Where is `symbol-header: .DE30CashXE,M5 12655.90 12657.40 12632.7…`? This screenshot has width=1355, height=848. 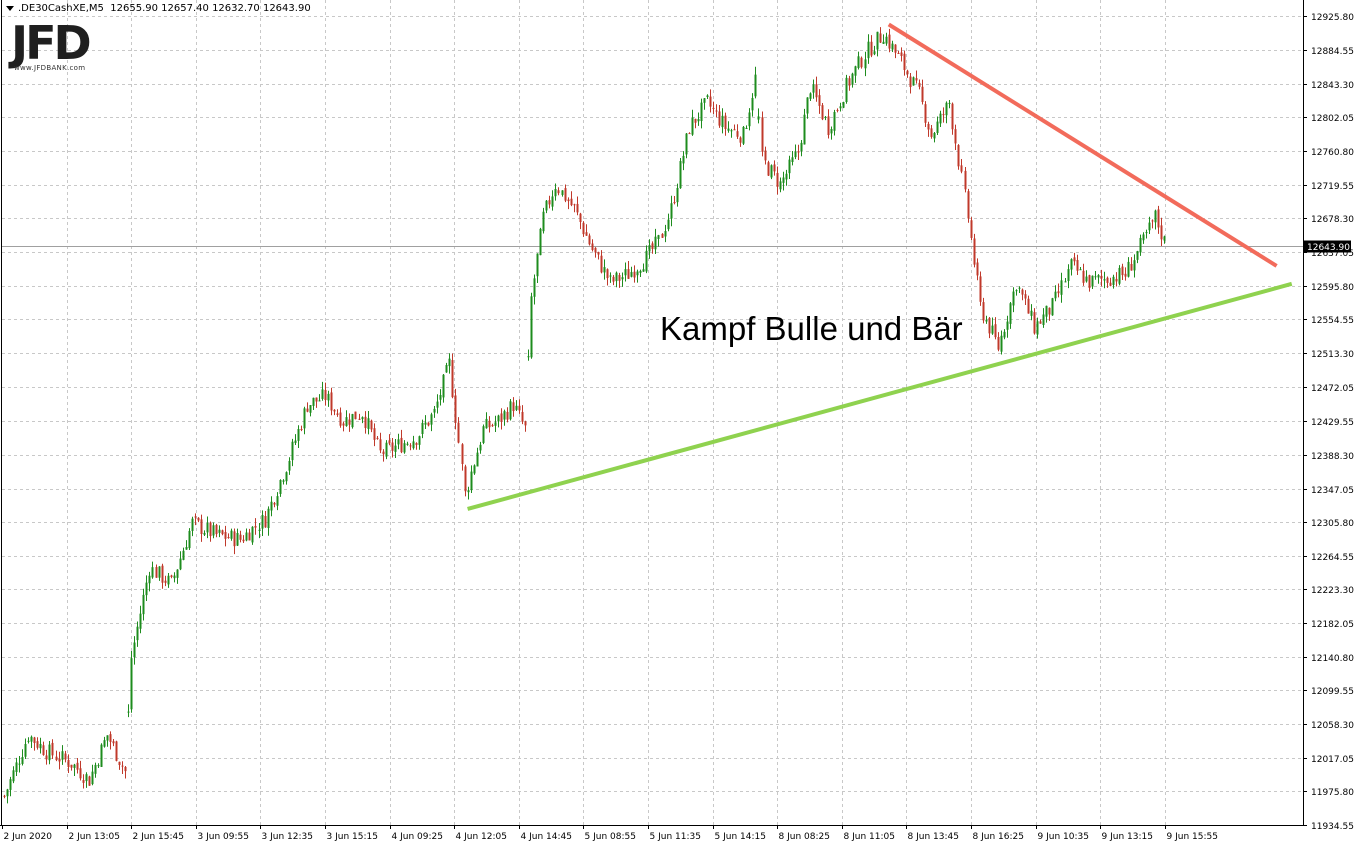 symbol-header: .DE30CashXE,M5 12655.90 12657.40 12632.7… is located at coordinates (158, 8).